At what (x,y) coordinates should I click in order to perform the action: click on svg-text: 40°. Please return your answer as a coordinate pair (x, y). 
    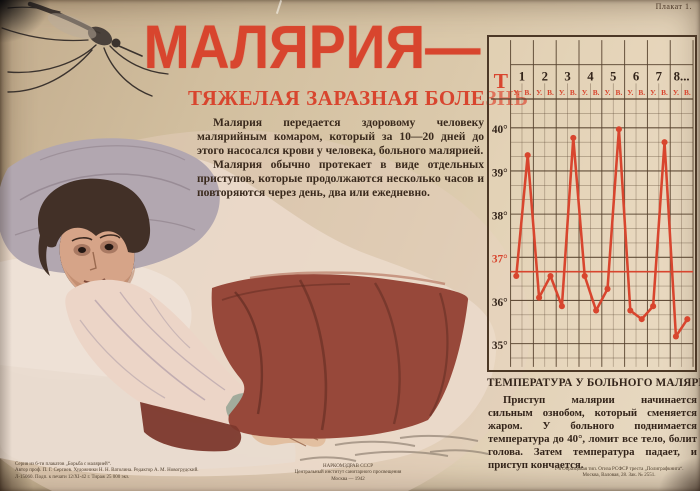
    Looking at the image, I should click on (500, 130).